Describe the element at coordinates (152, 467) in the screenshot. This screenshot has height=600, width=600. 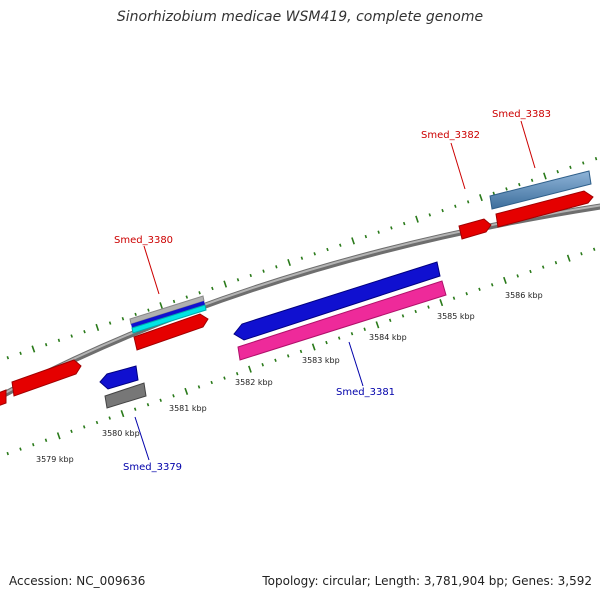
I see `gene-label-smed-3379: Smed_3379` at that location.